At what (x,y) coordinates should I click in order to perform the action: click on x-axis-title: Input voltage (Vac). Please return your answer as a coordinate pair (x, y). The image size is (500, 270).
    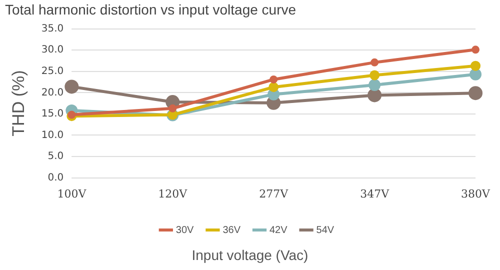
    Looking at the image, I should click on (250, 255).